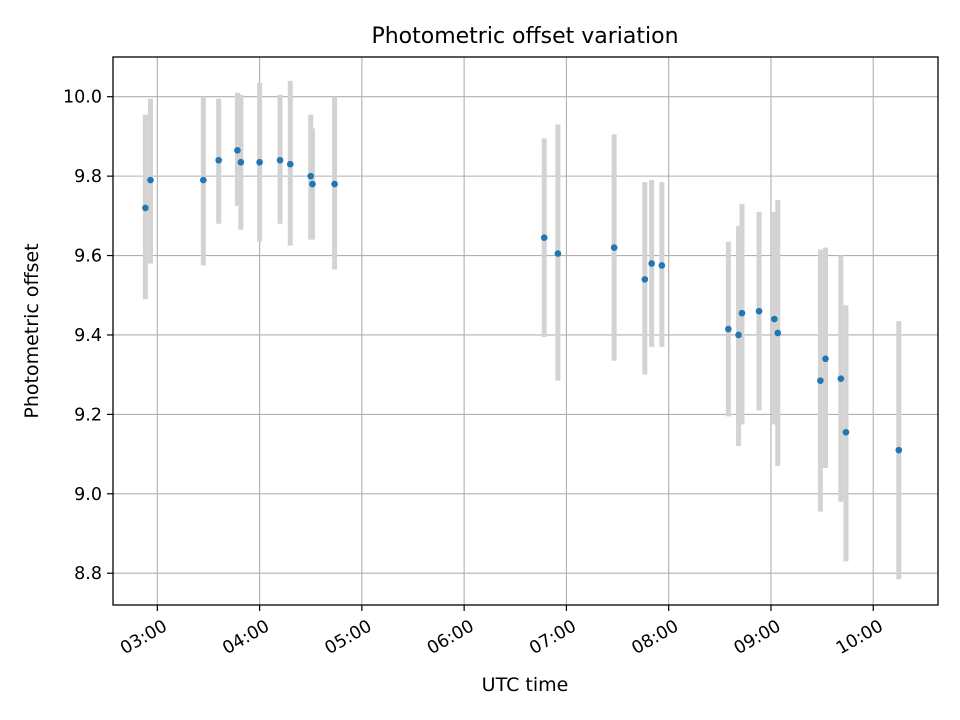 The image size is (960, 720). I want to click on x-tick-label: 09:00, so click(758, 637).